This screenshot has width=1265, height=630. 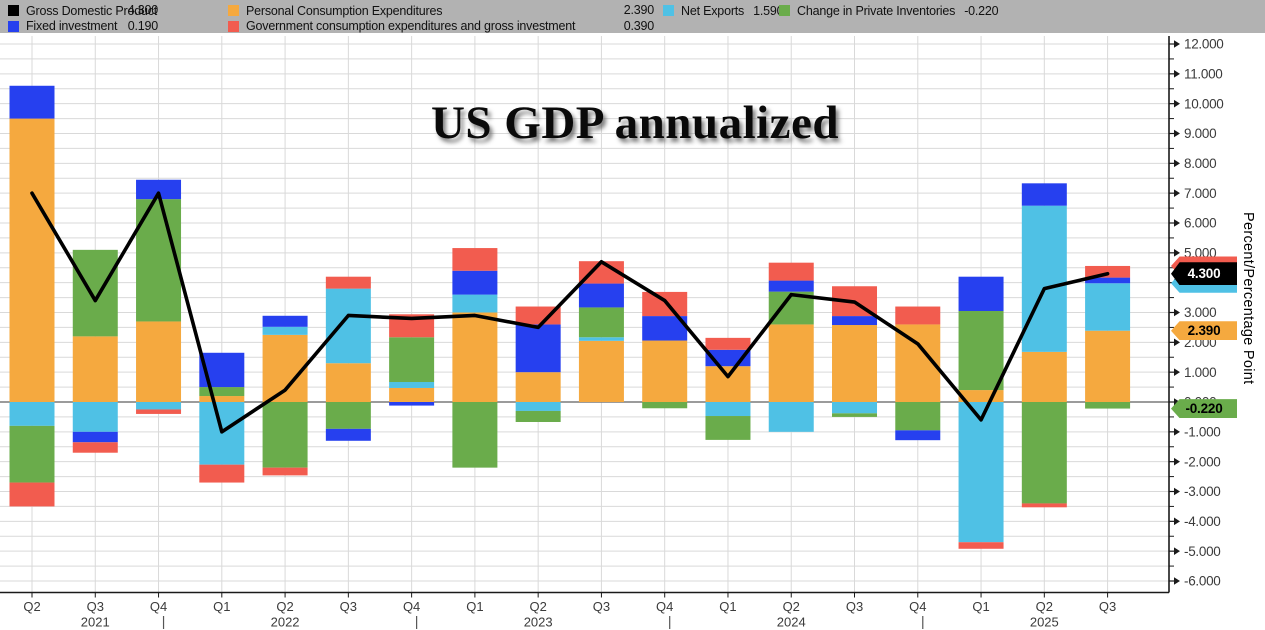 What do you see at coordinates (1248, 298) in the screenshot?
I see `y-axis-title: Percent/Percentage Point` at bounding box center [1248, 298].